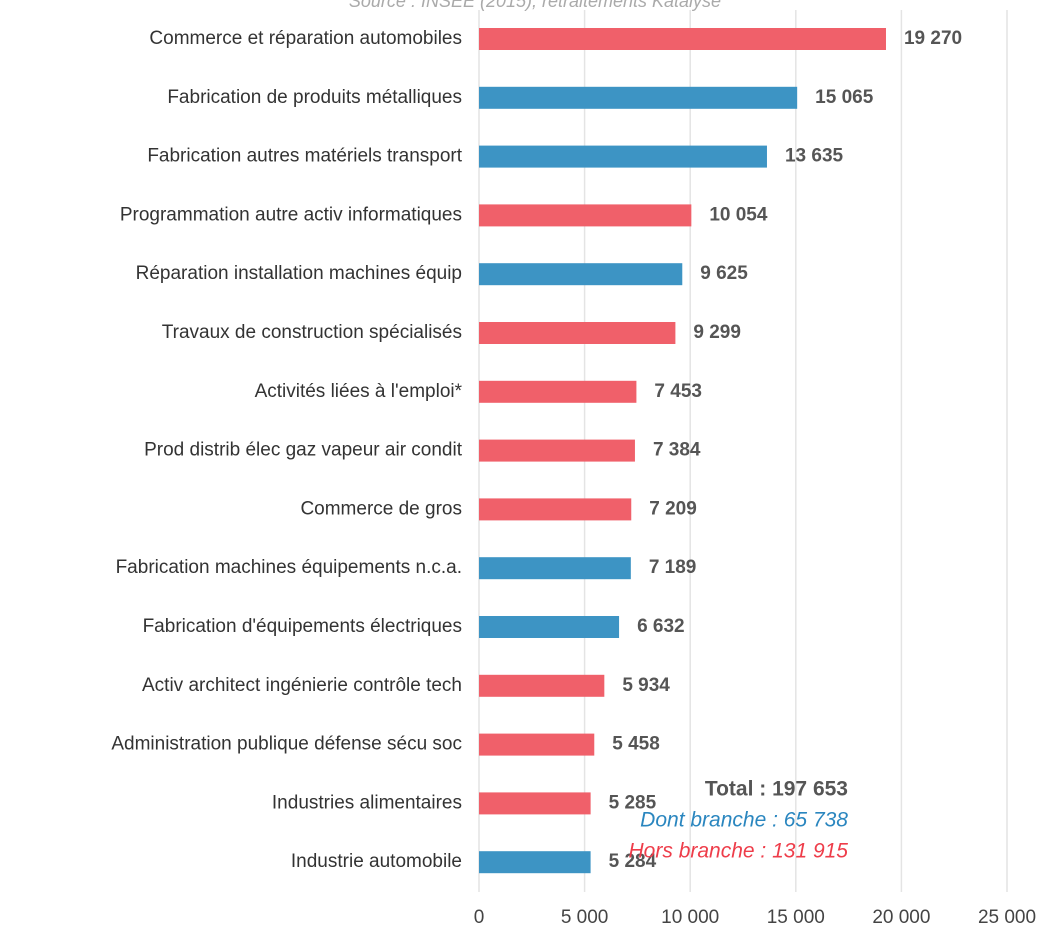  I want to click on x-tick-label: 15 000, so click(796, 917).